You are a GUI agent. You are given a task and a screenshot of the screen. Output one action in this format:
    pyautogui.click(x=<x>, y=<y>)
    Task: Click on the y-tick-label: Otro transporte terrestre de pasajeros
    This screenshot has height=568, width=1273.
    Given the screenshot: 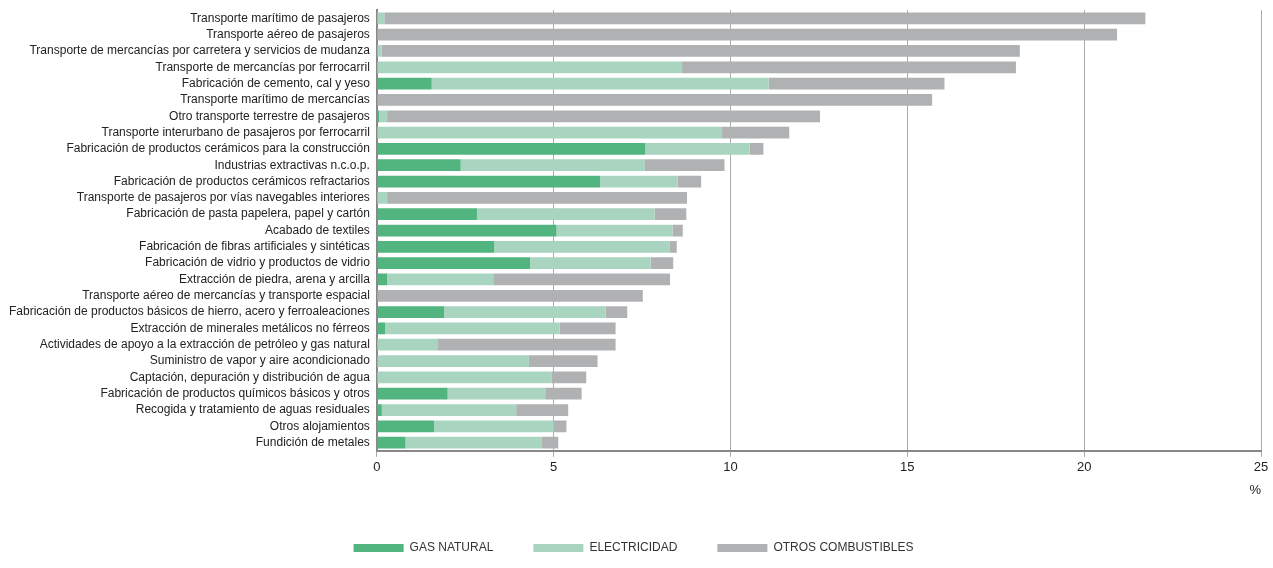 What is the action you would take?
    pyautogui.click(x=269, y=115)
    